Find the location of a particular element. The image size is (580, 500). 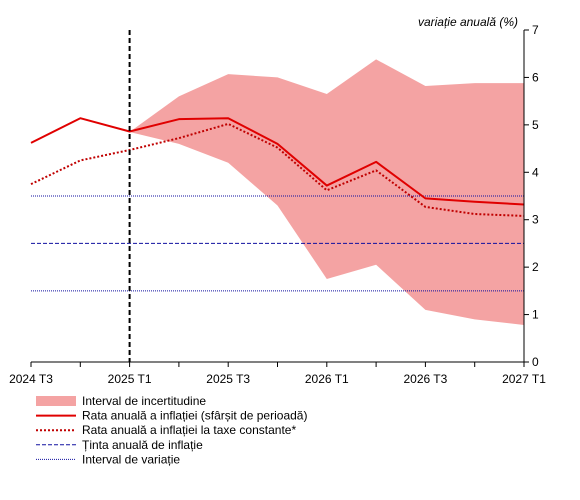

legend-uncertainty-band: Interval de incertitudine is located at coordinates (121, 401).